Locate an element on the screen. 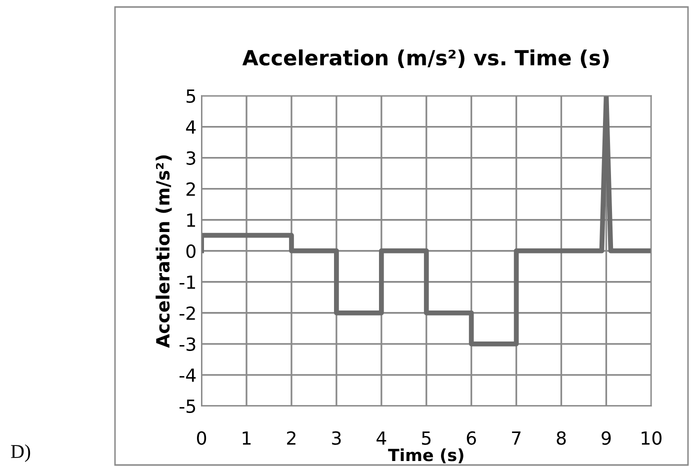  y-tick-label: 3 is located at coordinates (191, 158).